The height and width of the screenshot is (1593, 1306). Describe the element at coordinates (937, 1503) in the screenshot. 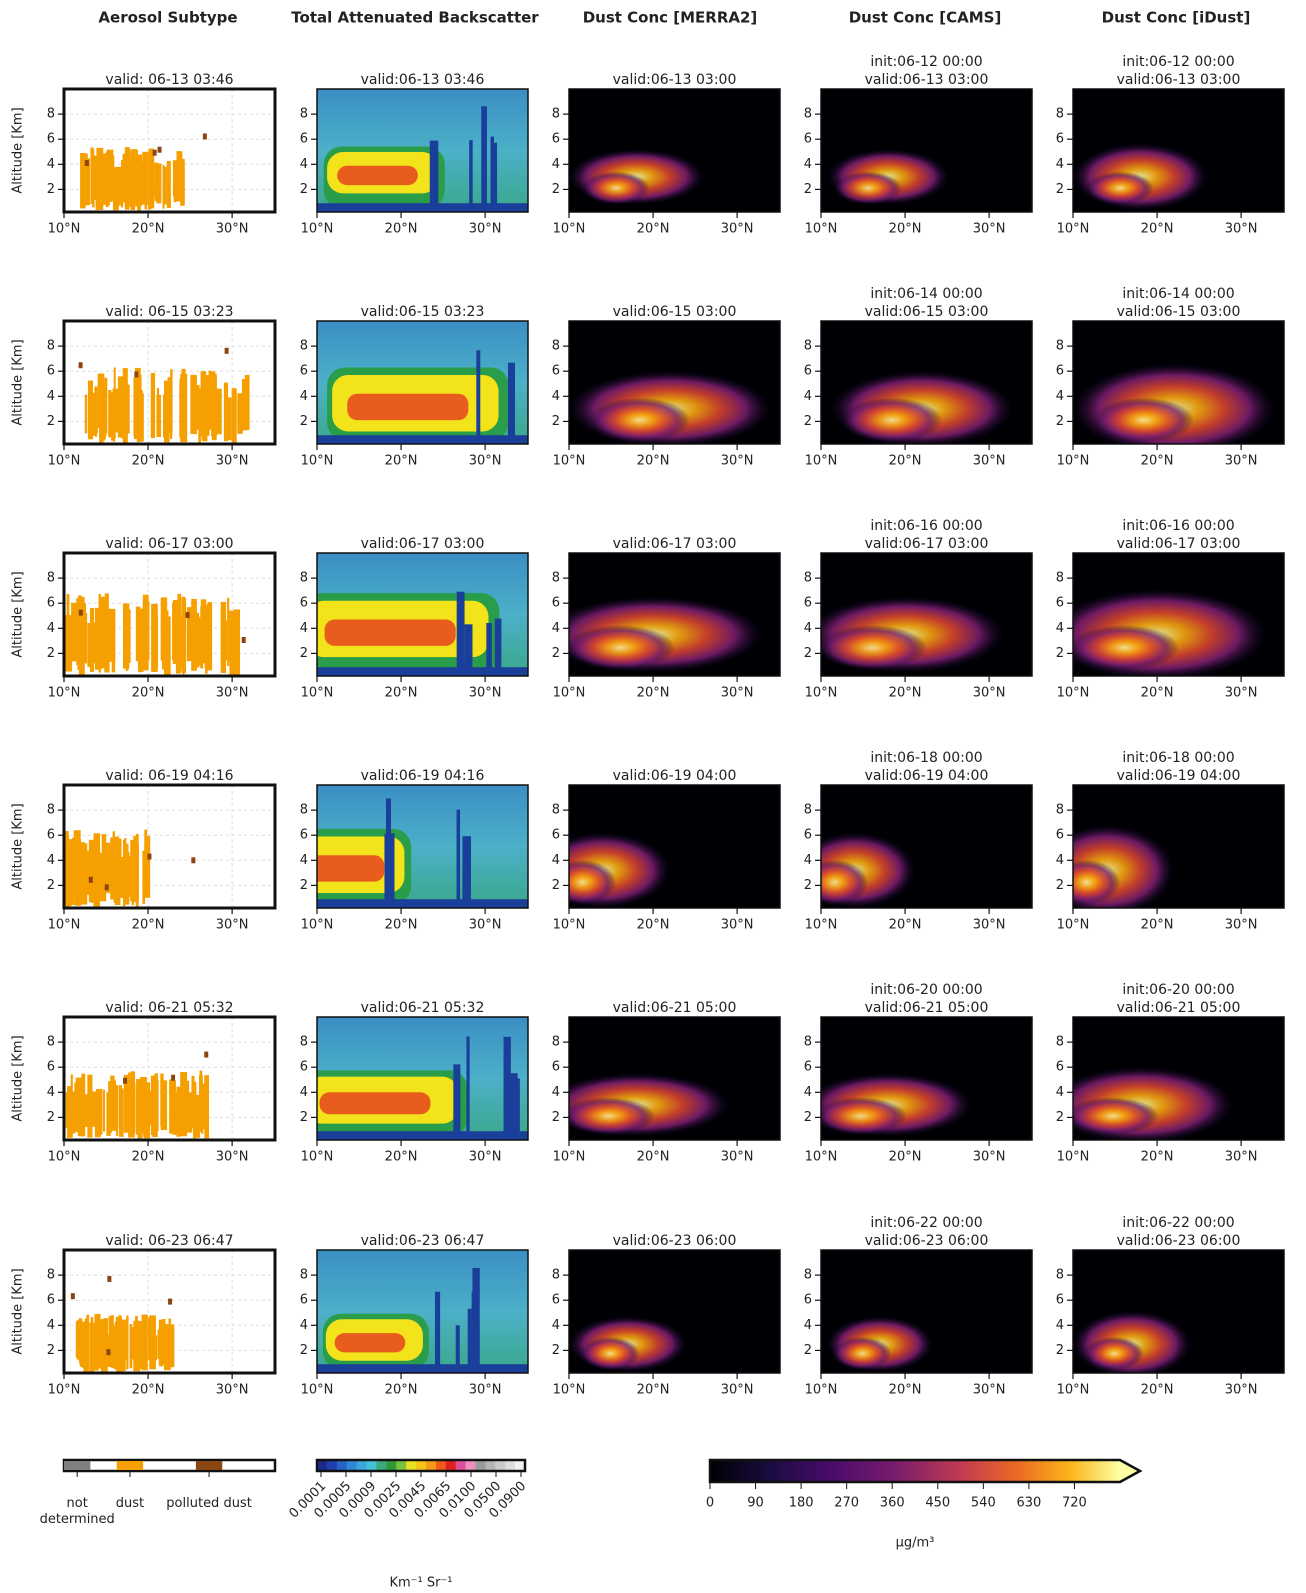

I see `colorbar-tick-label: 450` at that location.